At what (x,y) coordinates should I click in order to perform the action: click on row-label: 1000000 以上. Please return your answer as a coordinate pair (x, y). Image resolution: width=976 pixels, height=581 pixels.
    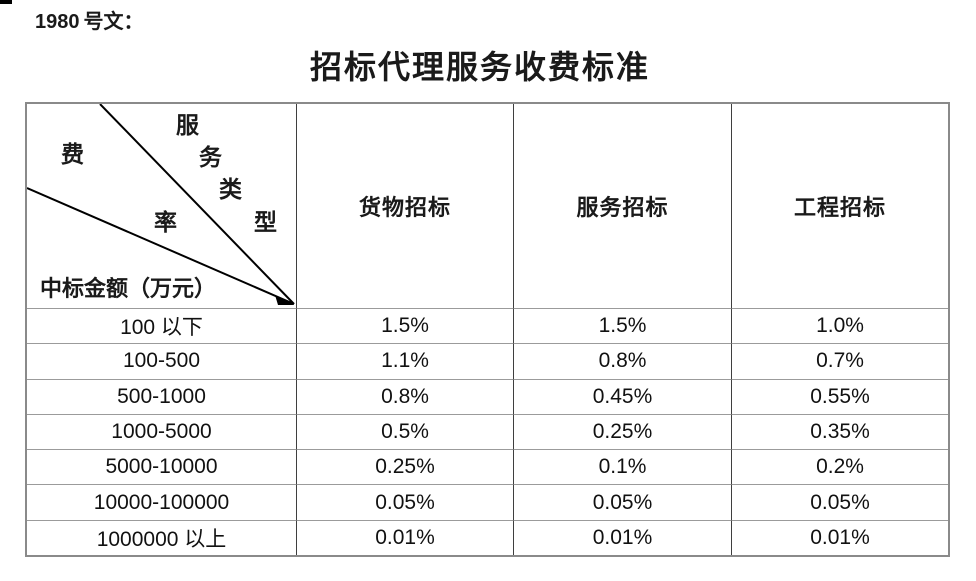
    Looking at the image, I should click on (161, 537).